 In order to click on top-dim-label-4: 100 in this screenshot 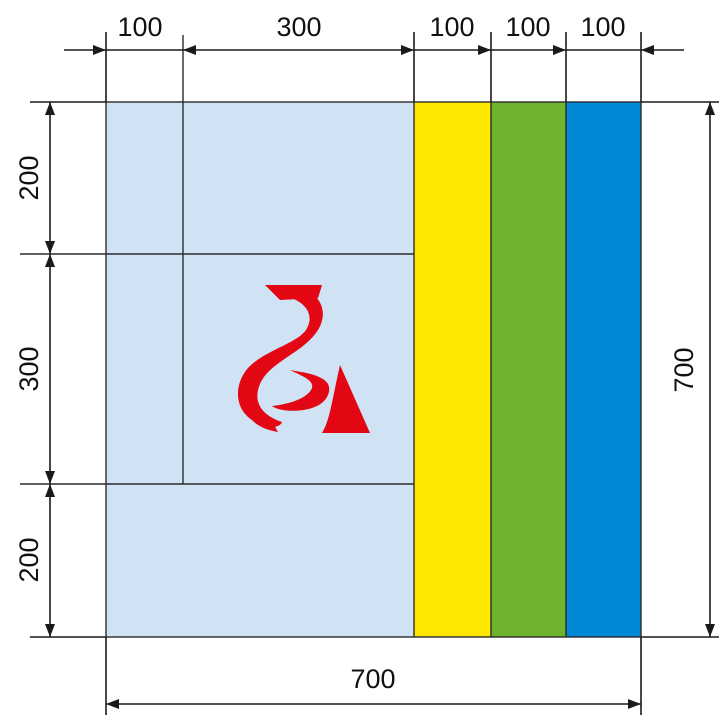, I will do `click(527, 27)`.